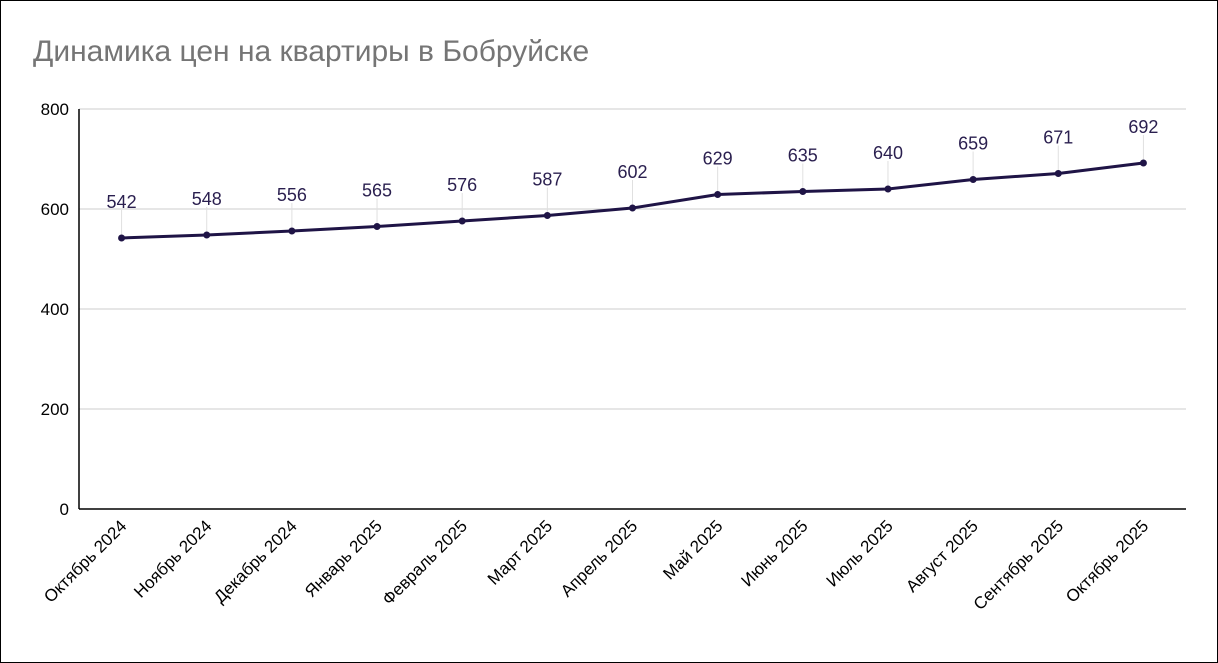  What do you see at coordinates (547, 180) in the screenshot?
I see `data-label: 587` at bounding box center [547, 180].